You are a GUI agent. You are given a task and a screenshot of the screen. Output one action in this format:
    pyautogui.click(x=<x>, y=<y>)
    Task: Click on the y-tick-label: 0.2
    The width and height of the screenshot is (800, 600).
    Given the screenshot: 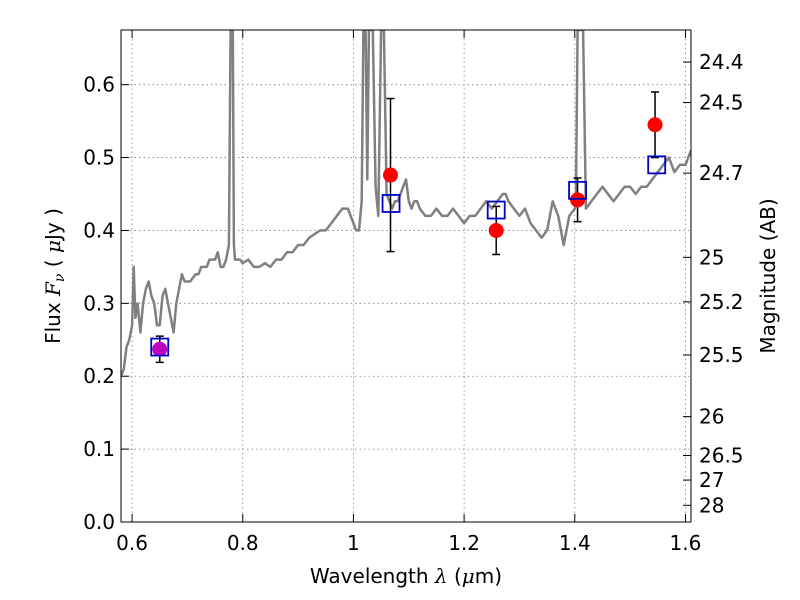 What is the action you would take?
    pyautogui.click(x=99, y=376)
    